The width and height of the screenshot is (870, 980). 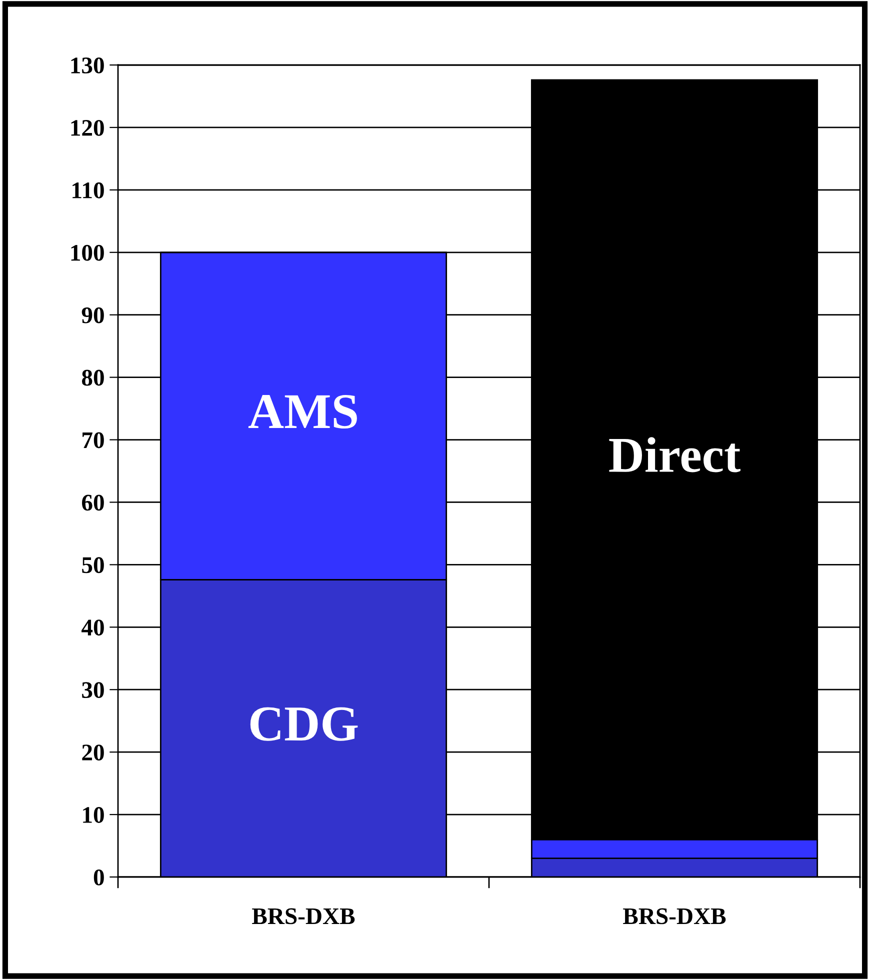 What do you see at coordinates (93, 502) in the screenshot?
I see `y-tick-label: 60` at bounding box center [93, 502].